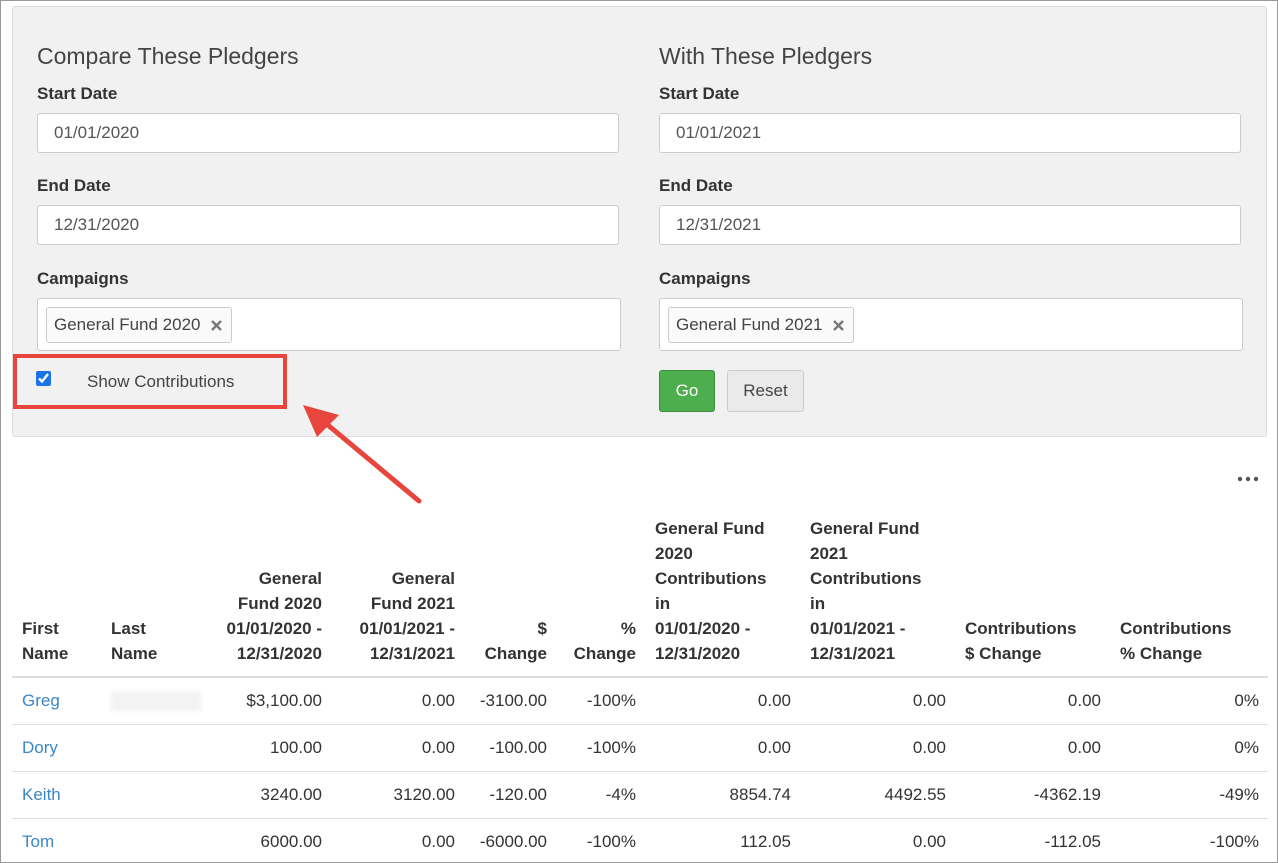 The width and height of the screenshot is (1278, 863). I want to click on header-line: 12/31/2021, so click(853, 653).